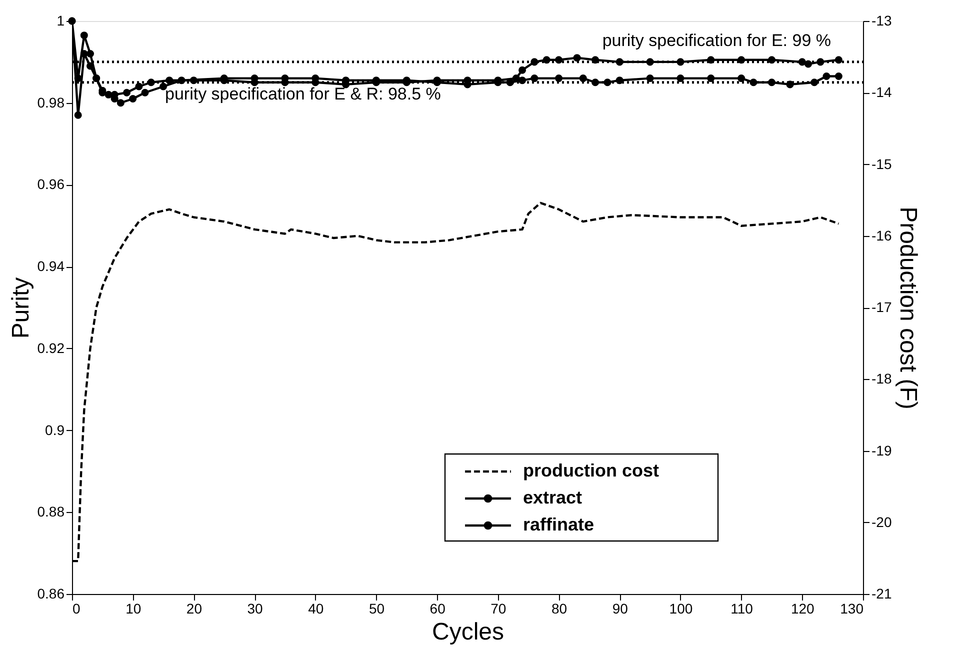 The height and width of the screenshot is (658, 969). What do you see at coordinates (76, 608) in the screenshot?
I see `x-tick-label: 0` at bounding box center [76, 608].